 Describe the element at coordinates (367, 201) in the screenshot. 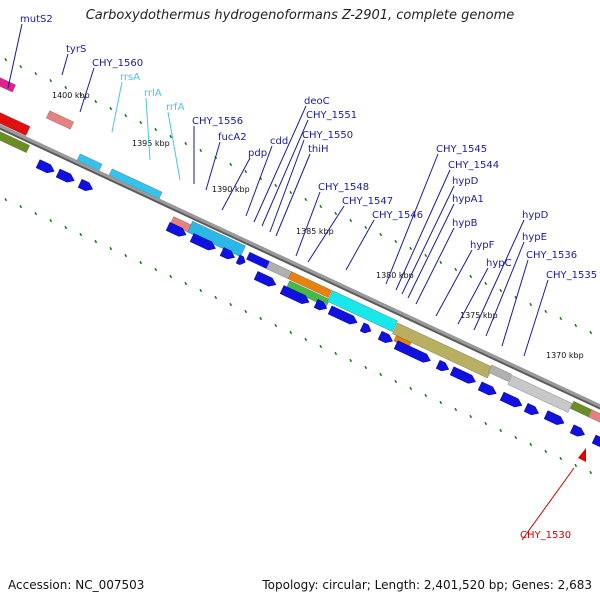

I see `gene-label: CHY_1547` at that location.